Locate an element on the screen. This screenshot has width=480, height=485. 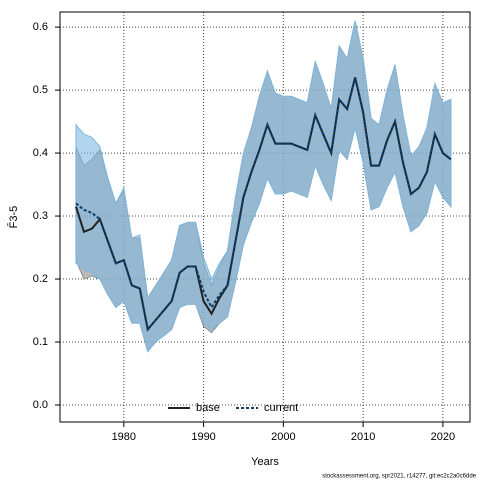
x-tick-label: 2000 is located at coordinates (283, 437).